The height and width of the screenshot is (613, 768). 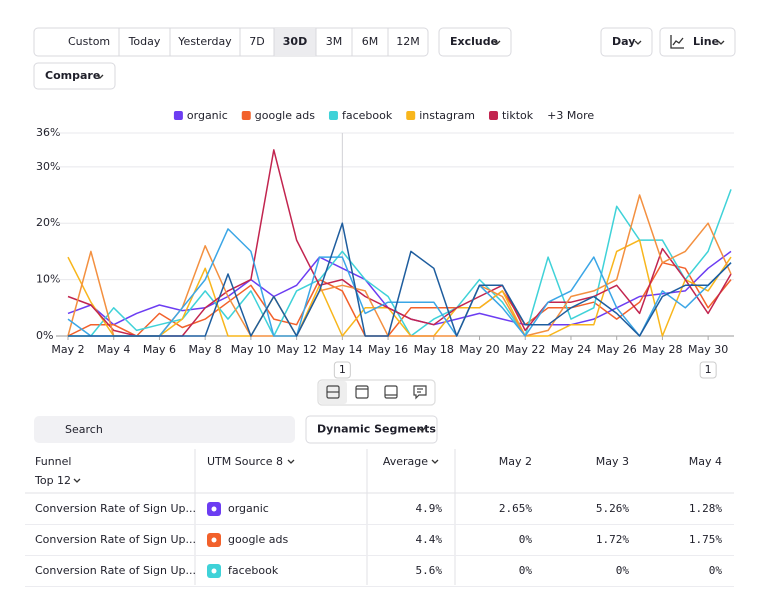 What do you see at coordinates (705, 508) in the screenshot?
I see `table-value: 1.28%` at bounding box center [705, 508].